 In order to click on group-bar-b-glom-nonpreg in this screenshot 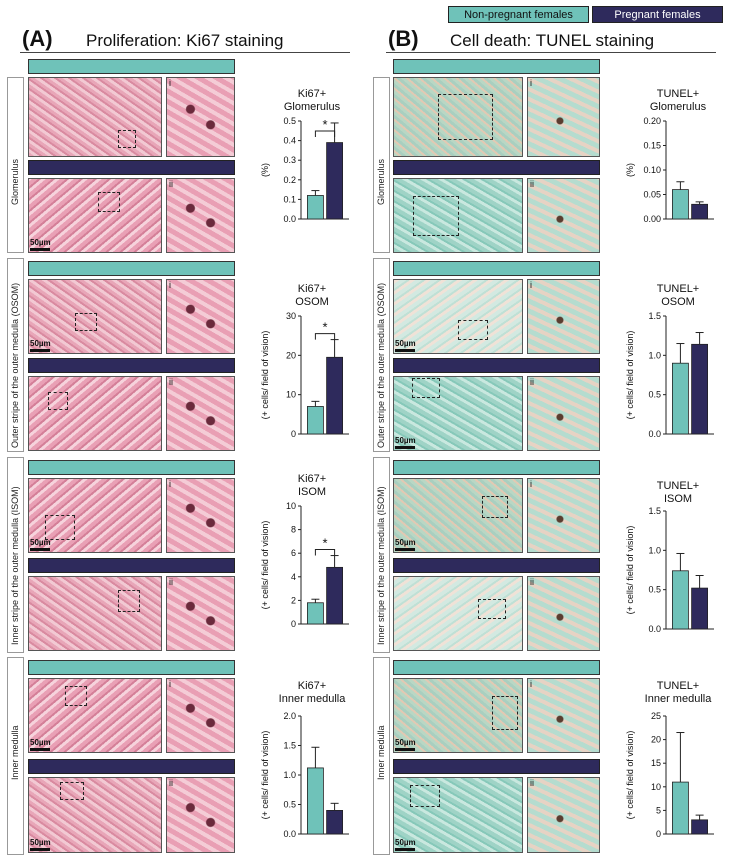, I will do `click(496, 66)`.